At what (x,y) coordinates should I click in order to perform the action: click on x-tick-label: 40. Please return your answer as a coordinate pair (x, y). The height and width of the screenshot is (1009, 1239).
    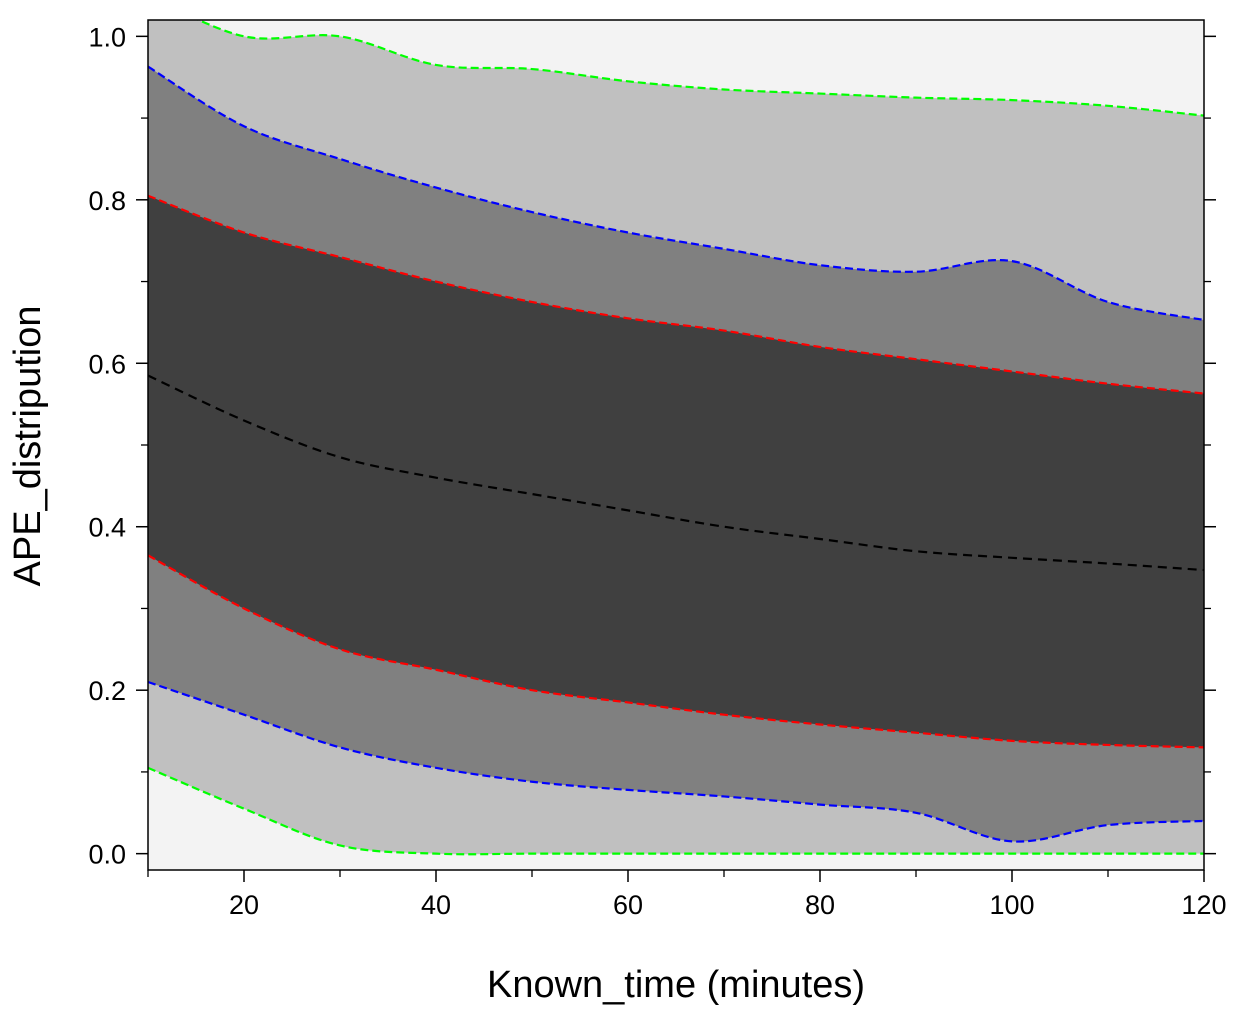
    Looking at the image, I should click on (436, 905).